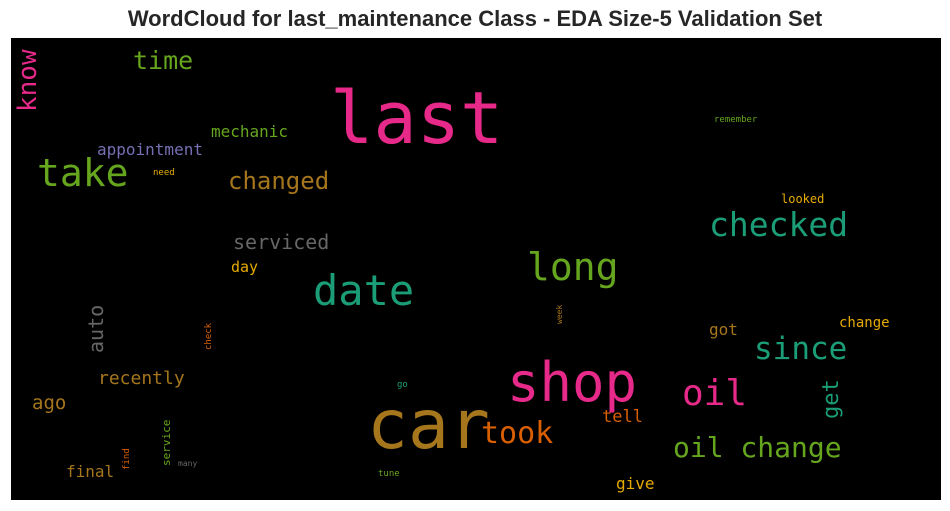 The width and height of the screenshot is (950, 511). Describe the element at coordinates (803, 199) in the screenshot. I see `word-looked: looked` at that location.